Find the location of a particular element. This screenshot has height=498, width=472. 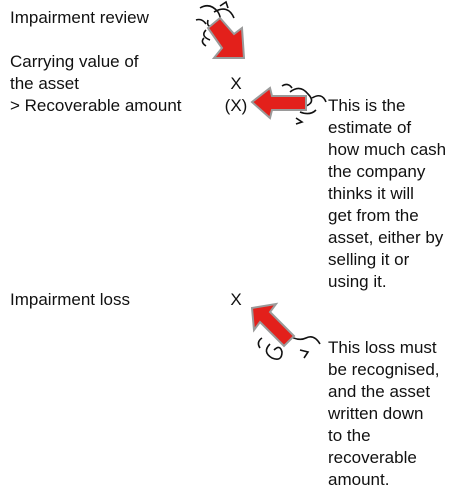

note-line: This is the is located at coordinates (366, 105).